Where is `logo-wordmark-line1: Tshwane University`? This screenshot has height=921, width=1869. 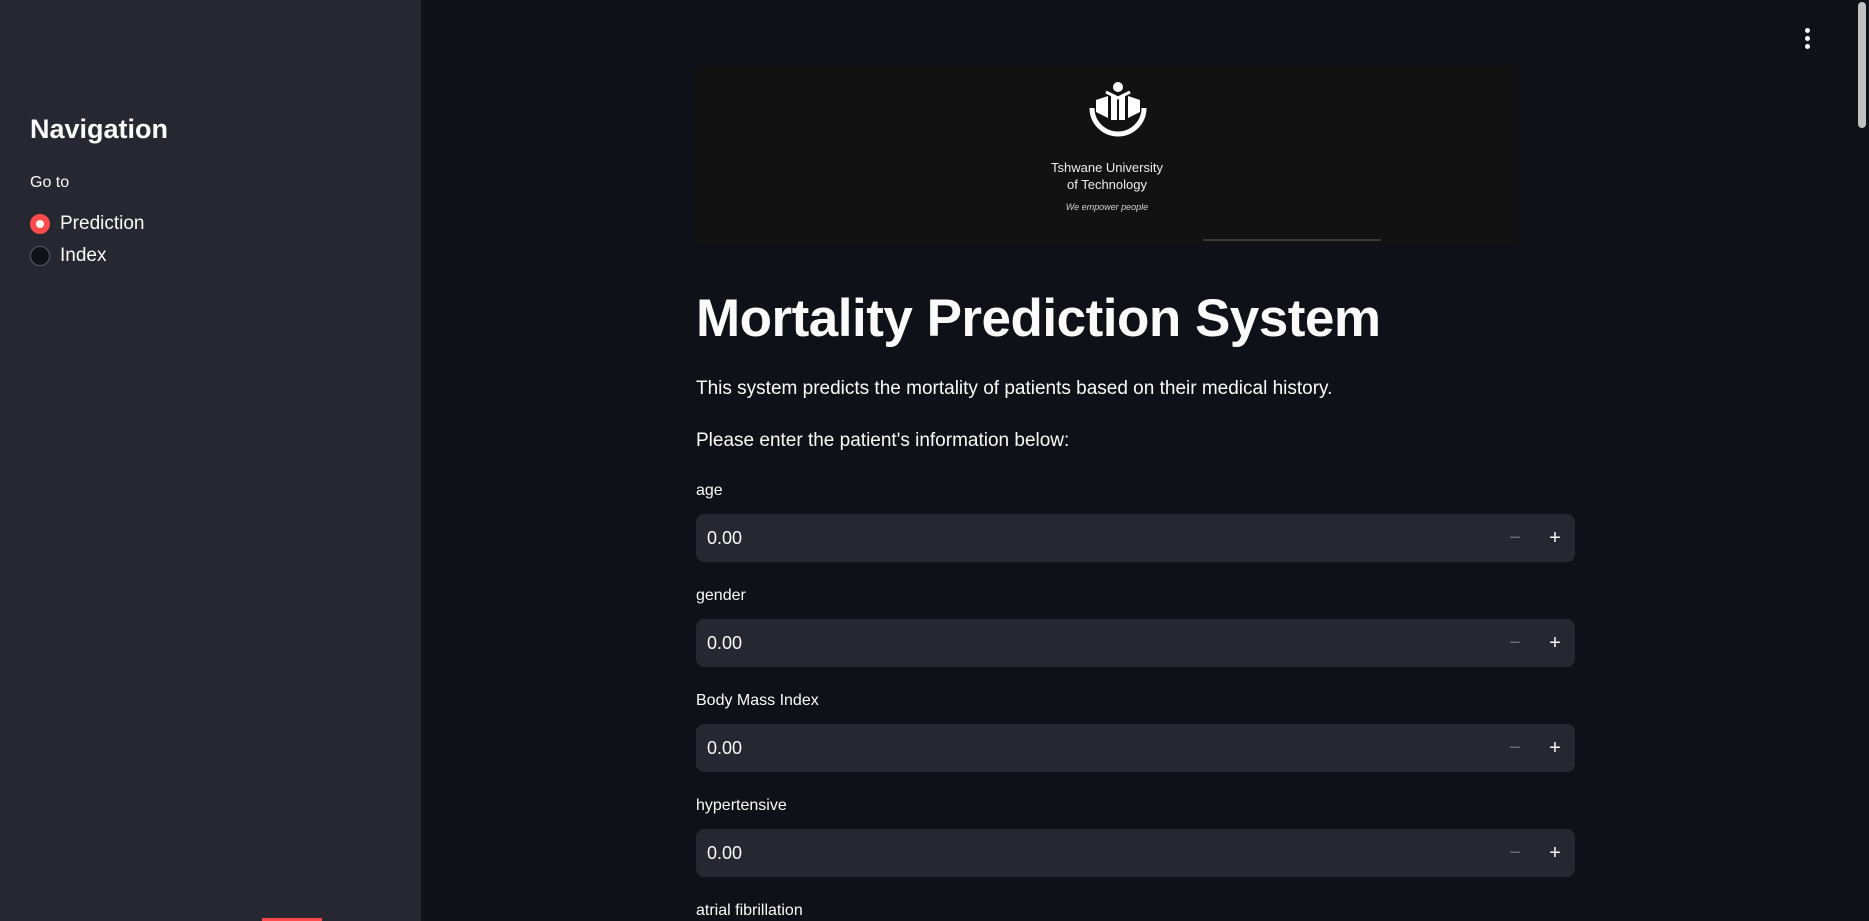
logo-wordmark-line1: Tshwane University is located at coordinates (1107, 167).